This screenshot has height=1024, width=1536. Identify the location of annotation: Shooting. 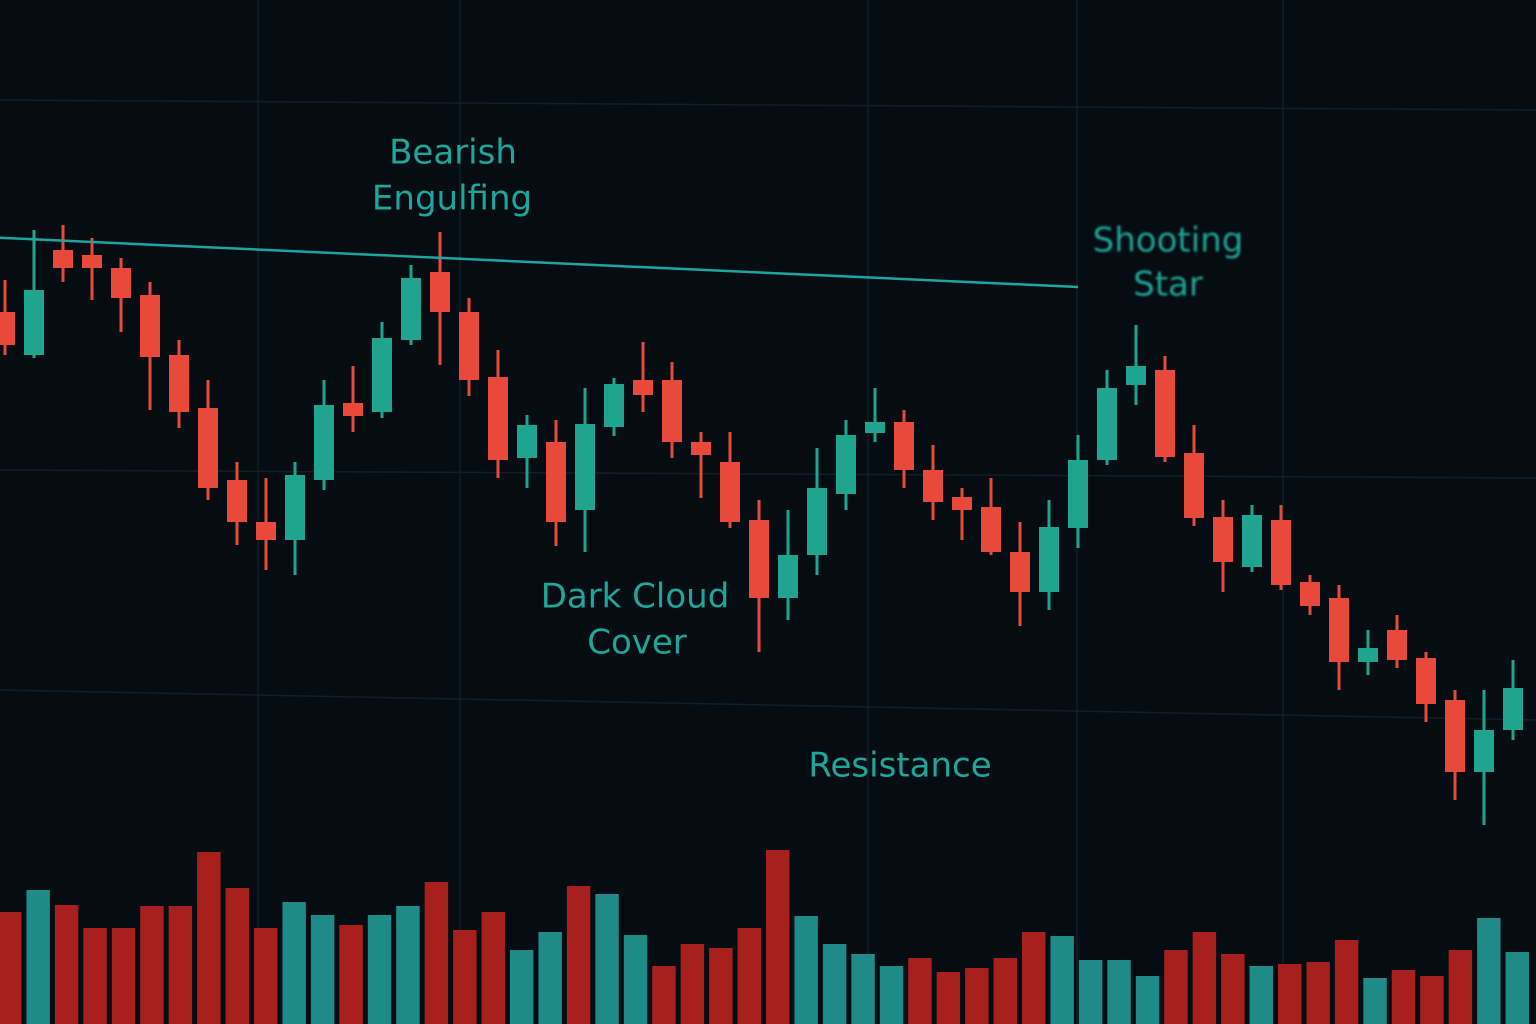
(1168, 241).